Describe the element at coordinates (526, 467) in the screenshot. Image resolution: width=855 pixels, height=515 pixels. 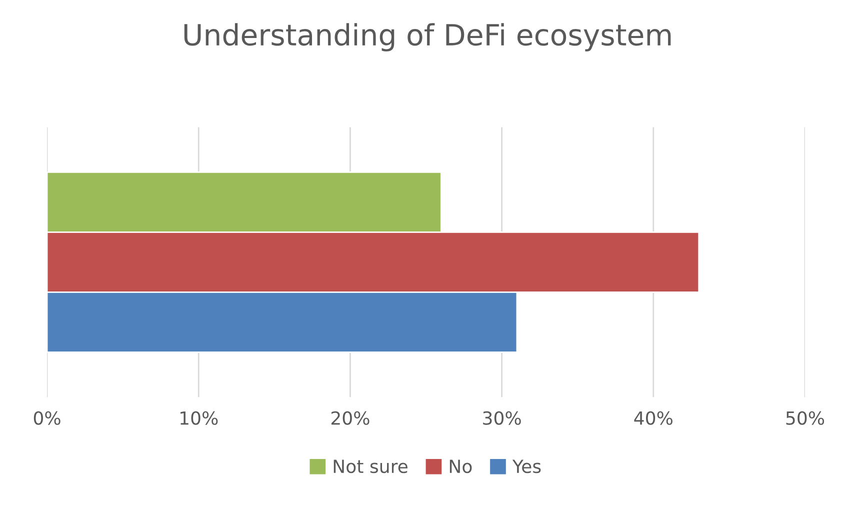
I see `legend-label: Yes` at that location.